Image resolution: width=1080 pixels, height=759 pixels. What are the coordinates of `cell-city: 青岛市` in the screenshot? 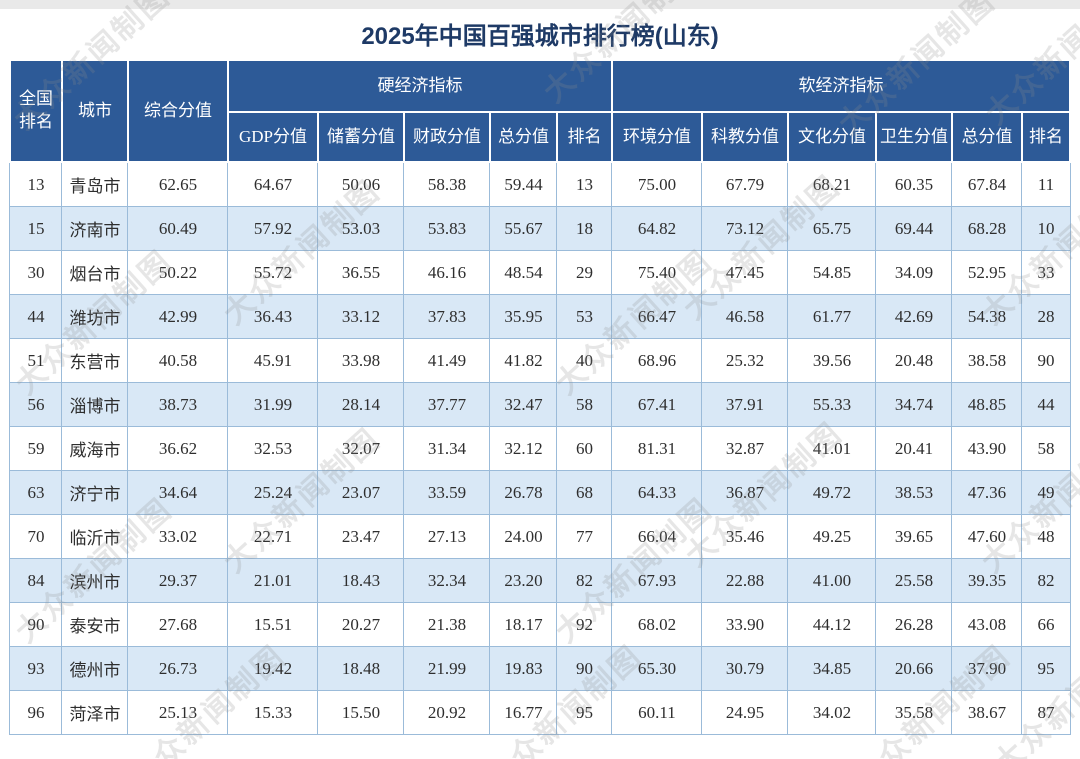 It's located at (95, 184).